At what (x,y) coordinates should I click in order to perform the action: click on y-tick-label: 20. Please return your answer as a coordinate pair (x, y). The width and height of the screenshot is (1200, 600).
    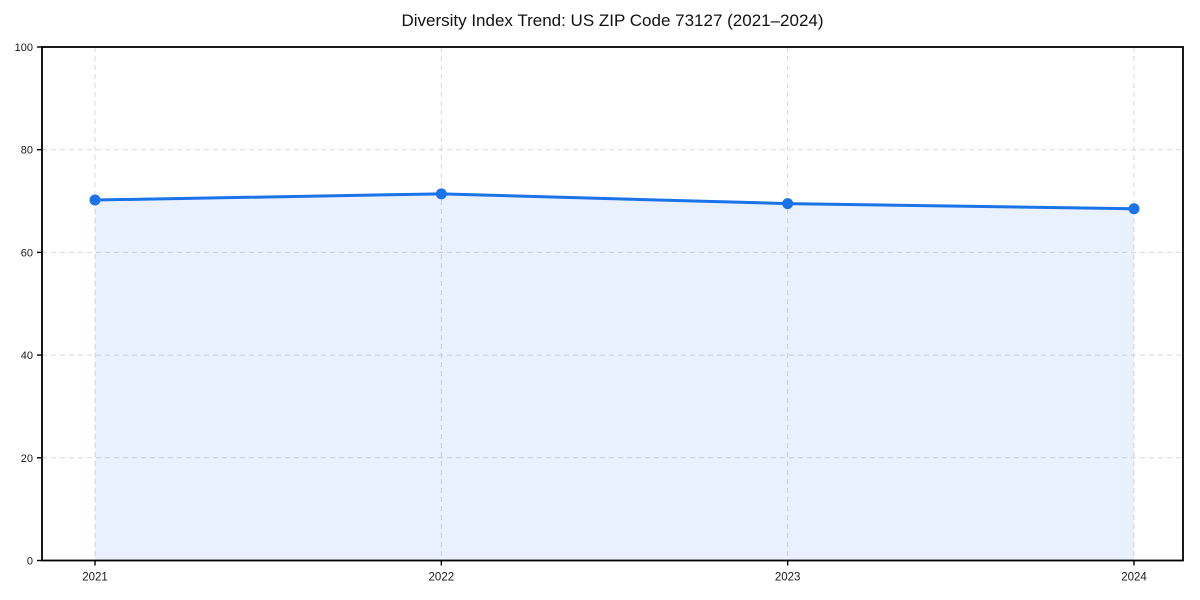
    Looking at the image, I should click on (27, 459).